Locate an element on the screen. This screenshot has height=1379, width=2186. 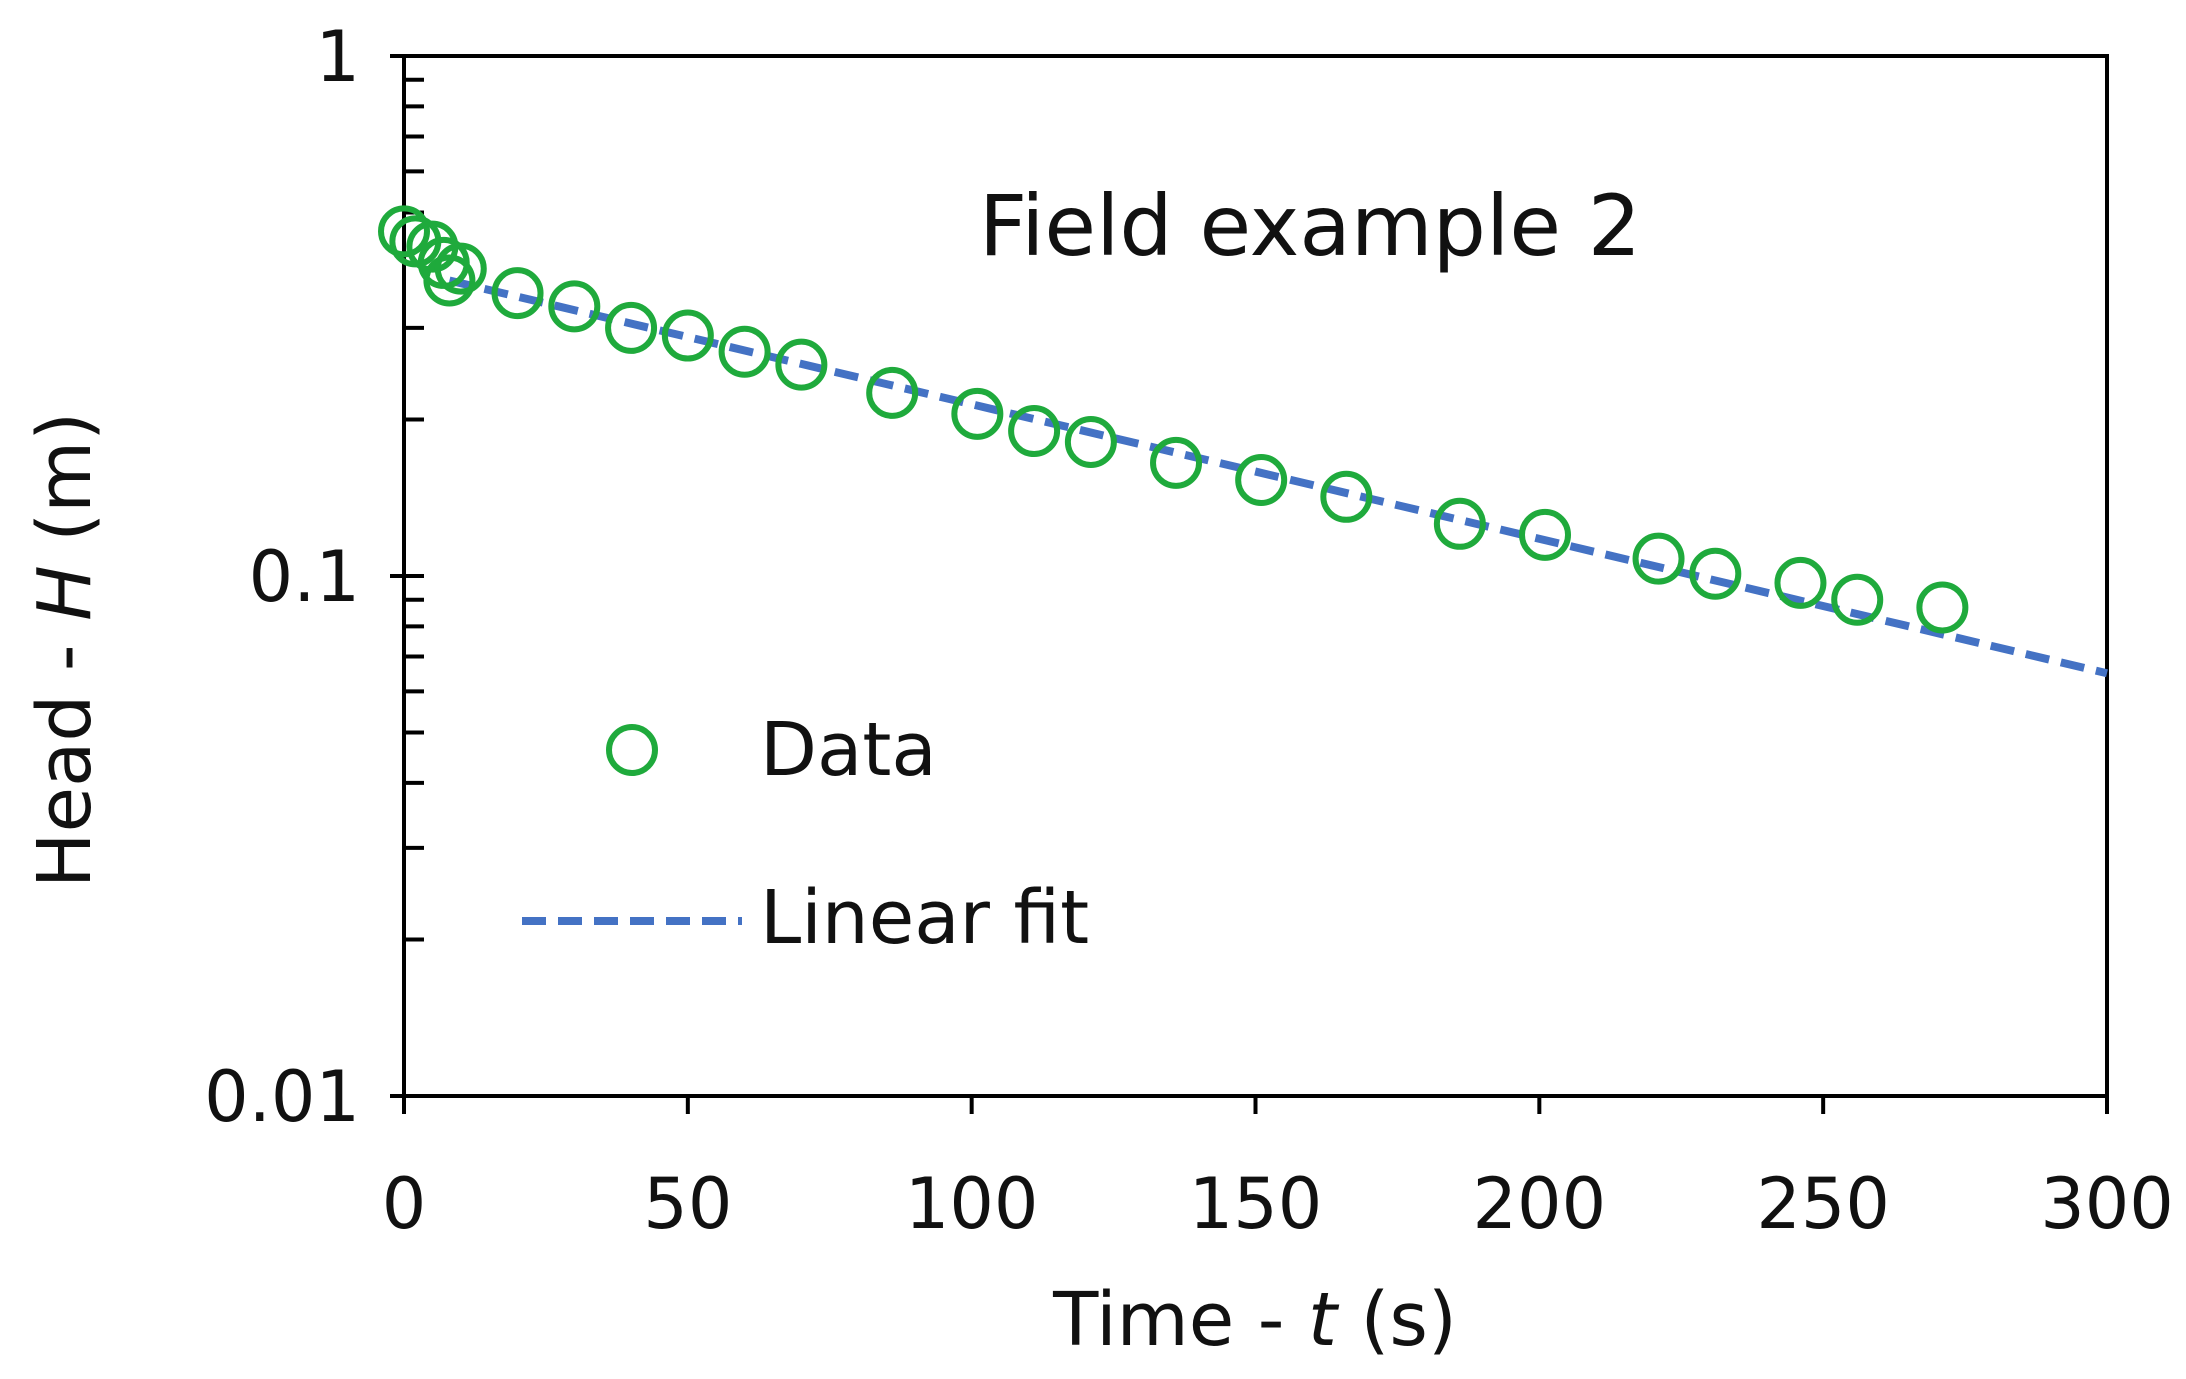
x-tick-label: 300 is located at coordinates (2107, 1204).